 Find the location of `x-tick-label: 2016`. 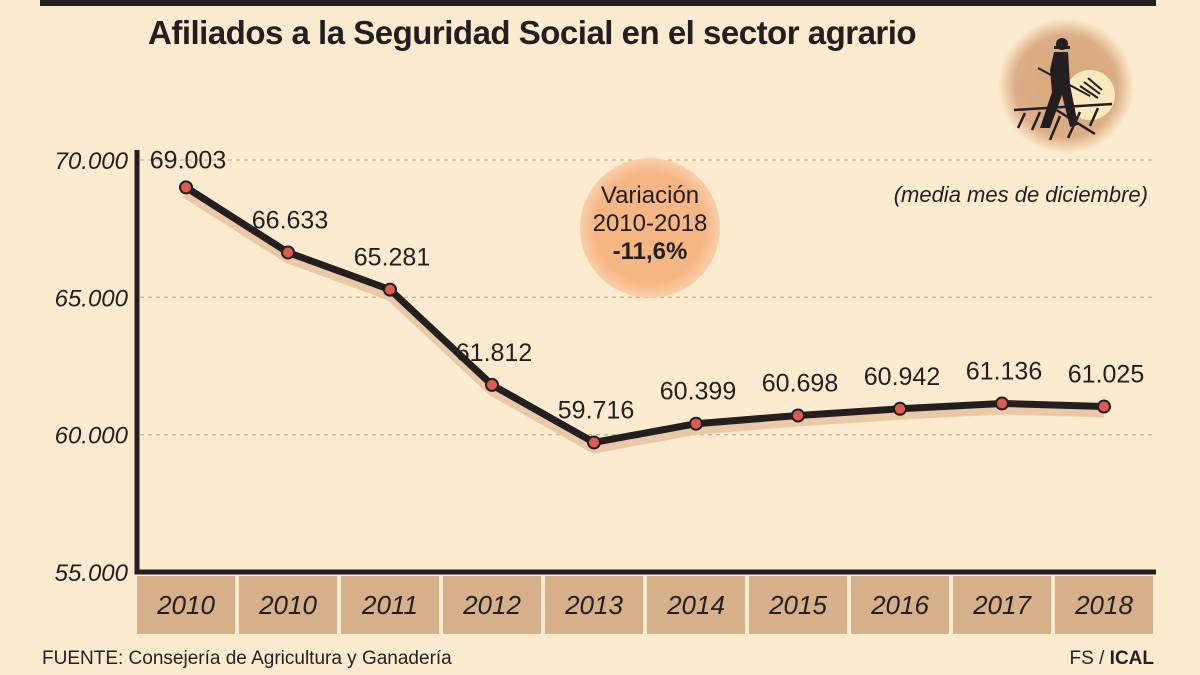

x-tick-label: 2016 is located at coordinates (899, 605).